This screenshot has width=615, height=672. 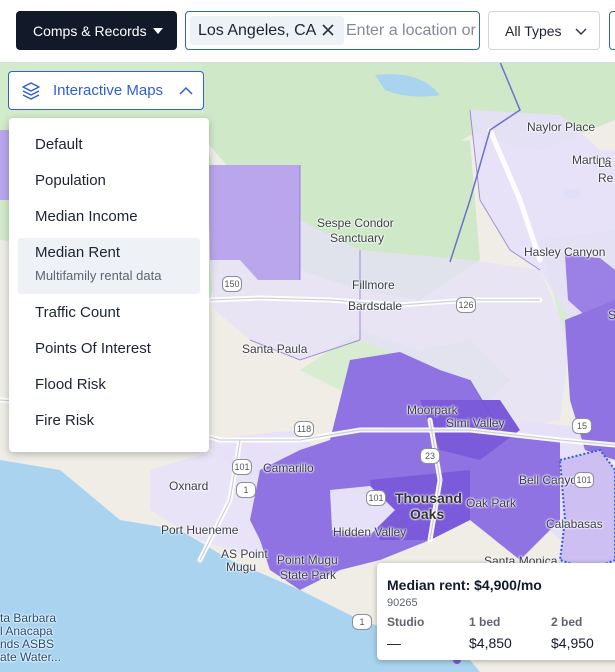 What do you see at coordinates (78, 312) in the screenshot?
I see `menu-item-label: Traffic Count` at bounding box center [78, 312].